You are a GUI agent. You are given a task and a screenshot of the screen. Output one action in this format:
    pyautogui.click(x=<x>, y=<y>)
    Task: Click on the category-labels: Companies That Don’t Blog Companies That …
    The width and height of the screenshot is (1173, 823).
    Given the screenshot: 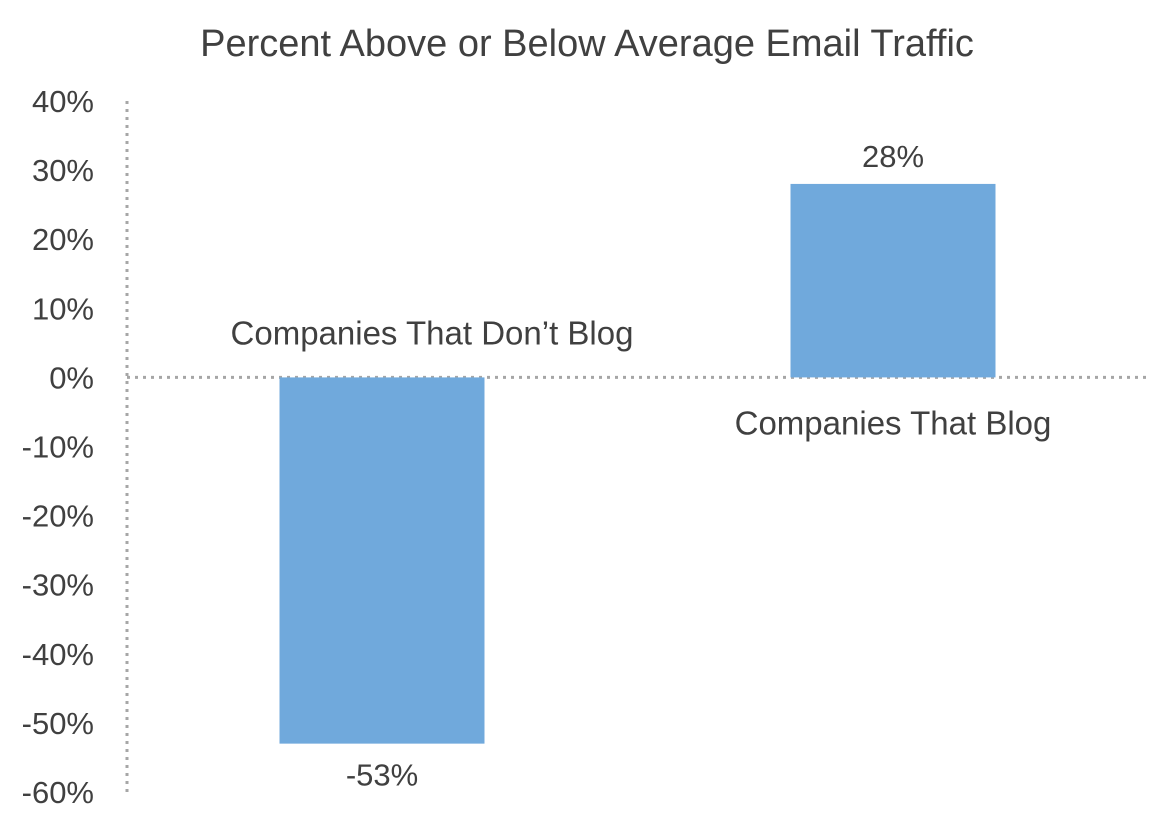 What is the action you would take?
    pyautogui.click(x=641, y=377)
    